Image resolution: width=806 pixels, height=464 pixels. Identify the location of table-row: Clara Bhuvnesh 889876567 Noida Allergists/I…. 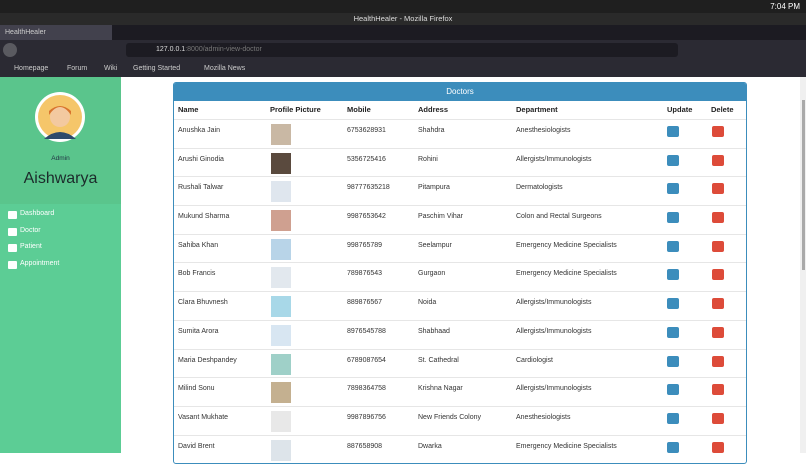
(460, 305).